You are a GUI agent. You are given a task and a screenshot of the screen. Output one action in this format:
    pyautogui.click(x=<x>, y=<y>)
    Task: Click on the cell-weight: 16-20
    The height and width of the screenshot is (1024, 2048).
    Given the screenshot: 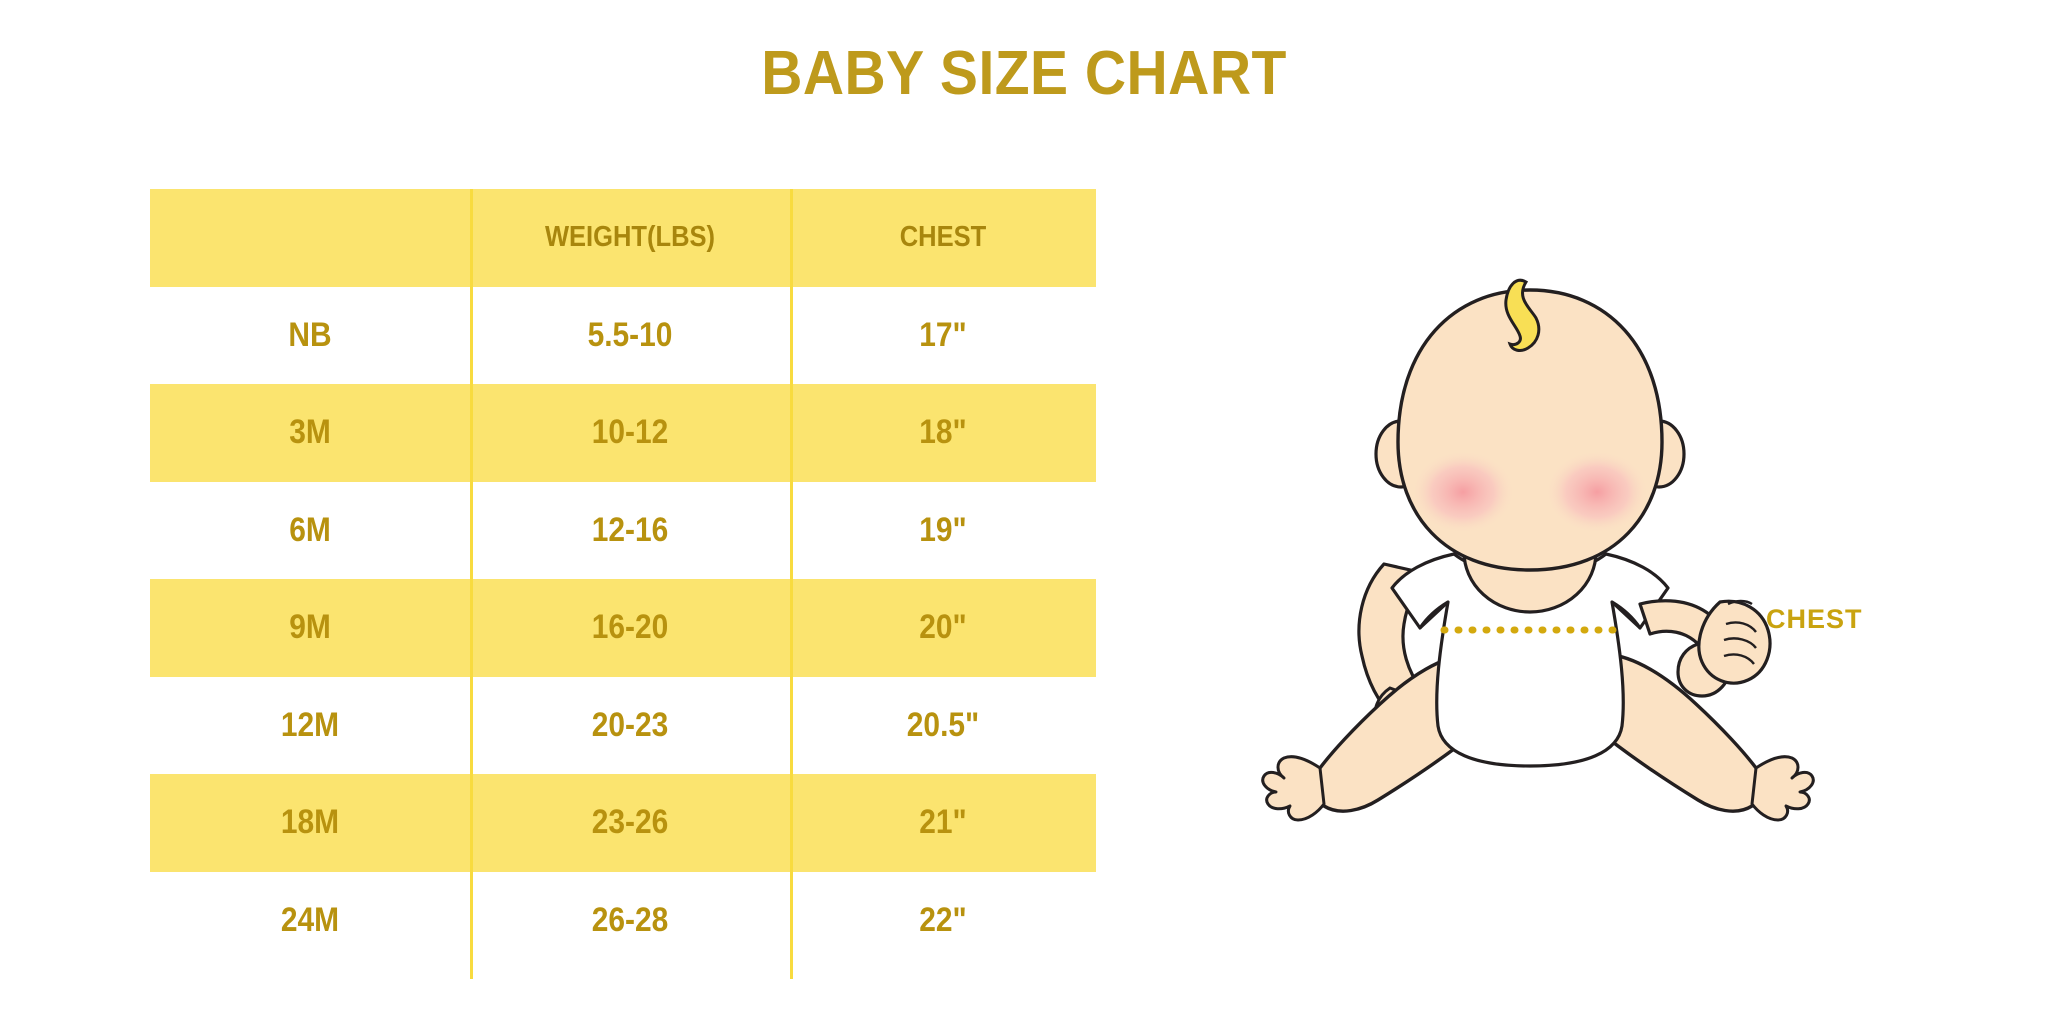 What is the action you would take?
    pyautogui.click(x=630, y=627)
    